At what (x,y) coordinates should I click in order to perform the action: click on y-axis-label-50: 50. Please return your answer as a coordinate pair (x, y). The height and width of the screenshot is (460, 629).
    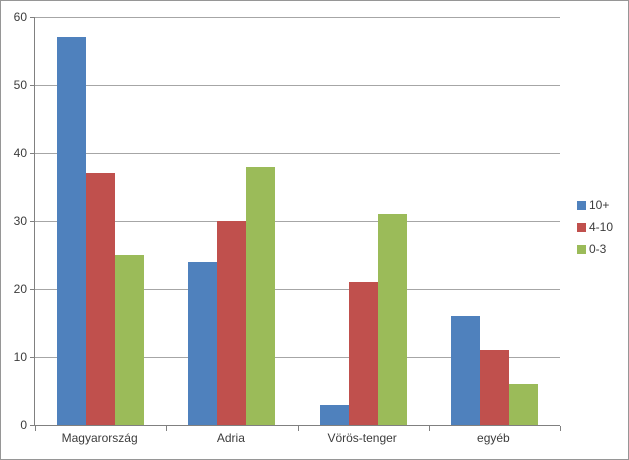
    Looking at the image, I should click on (20, 85).